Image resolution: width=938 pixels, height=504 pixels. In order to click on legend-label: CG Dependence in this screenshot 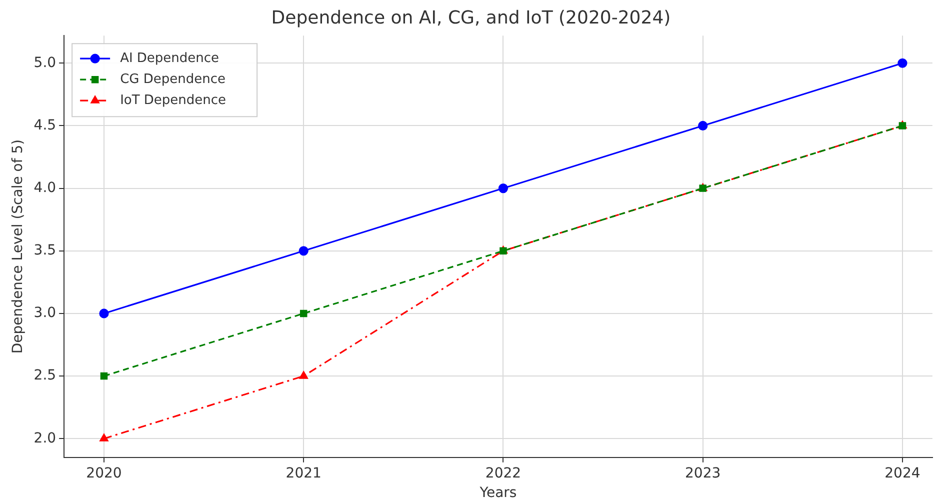, I will do `click(173, 79)`.